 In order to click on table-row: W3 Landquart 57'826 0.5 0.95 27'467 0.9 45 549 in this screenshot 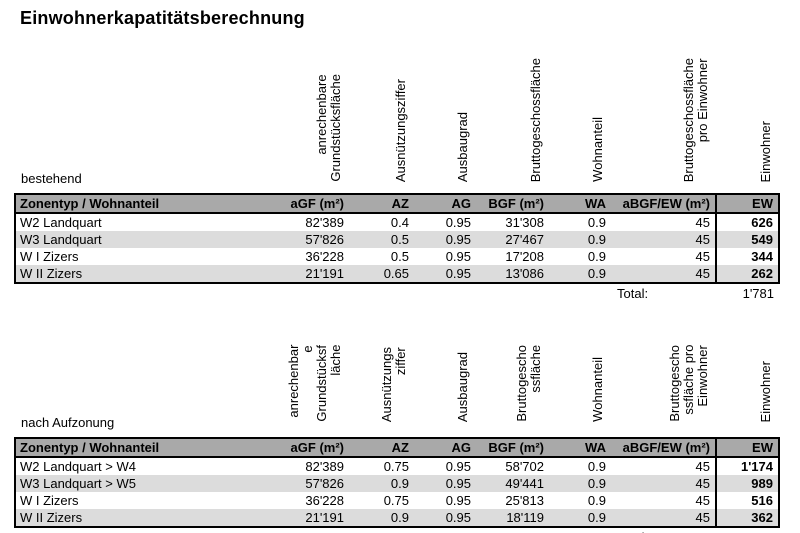, I will do `click(397, 239)`.